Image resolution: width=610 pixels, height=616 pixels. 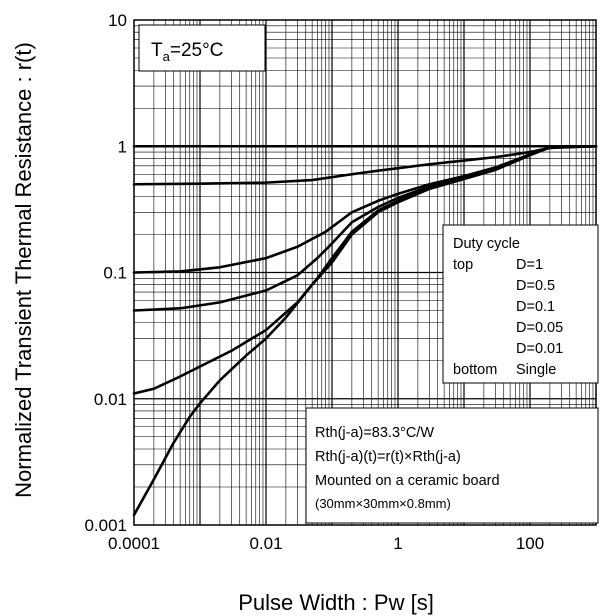 What do you see at coordinates (134, 543) in the screenshot?
I see `x-tick-label: 0.0001` at bounding box center [134, 543].